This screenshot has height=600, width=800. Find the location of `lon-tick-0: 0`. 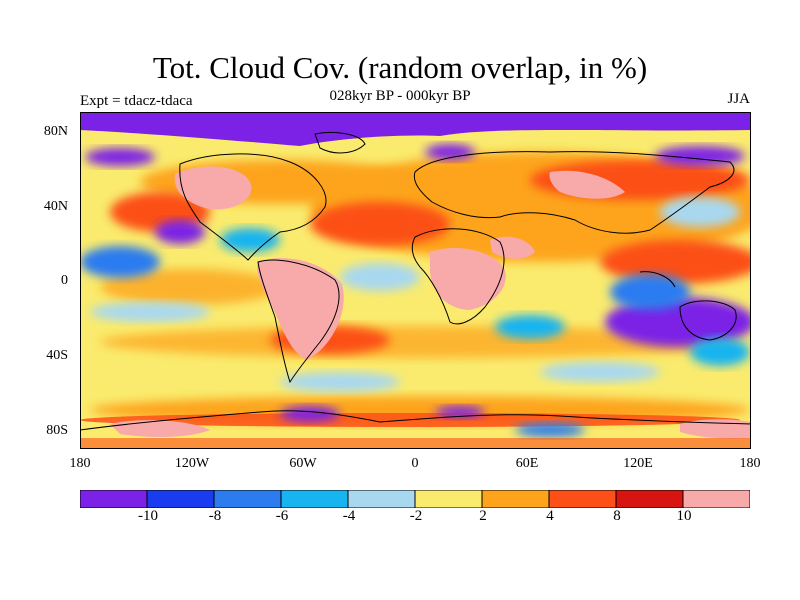

lon-tick-0: 0 is located at coordinates (415, 463).